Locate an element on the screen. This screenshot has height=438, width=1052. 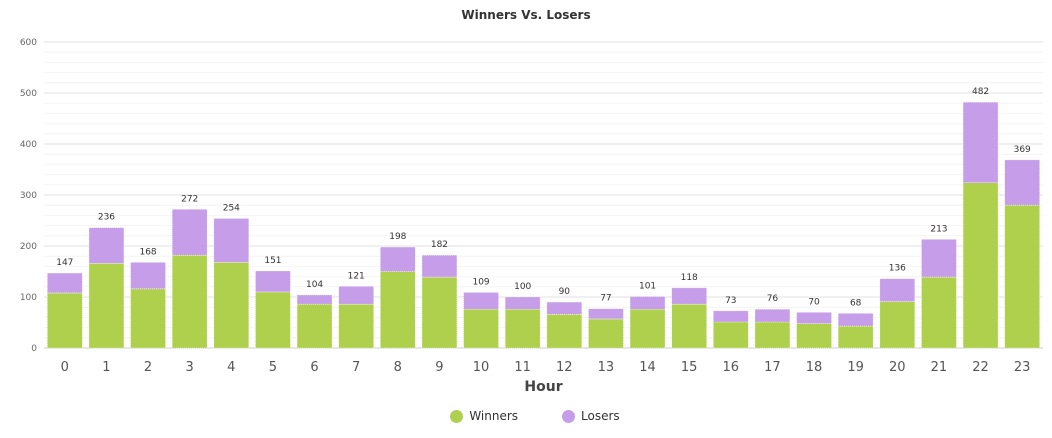
x-axis-title: Hour is located at coordinates (543, 387).